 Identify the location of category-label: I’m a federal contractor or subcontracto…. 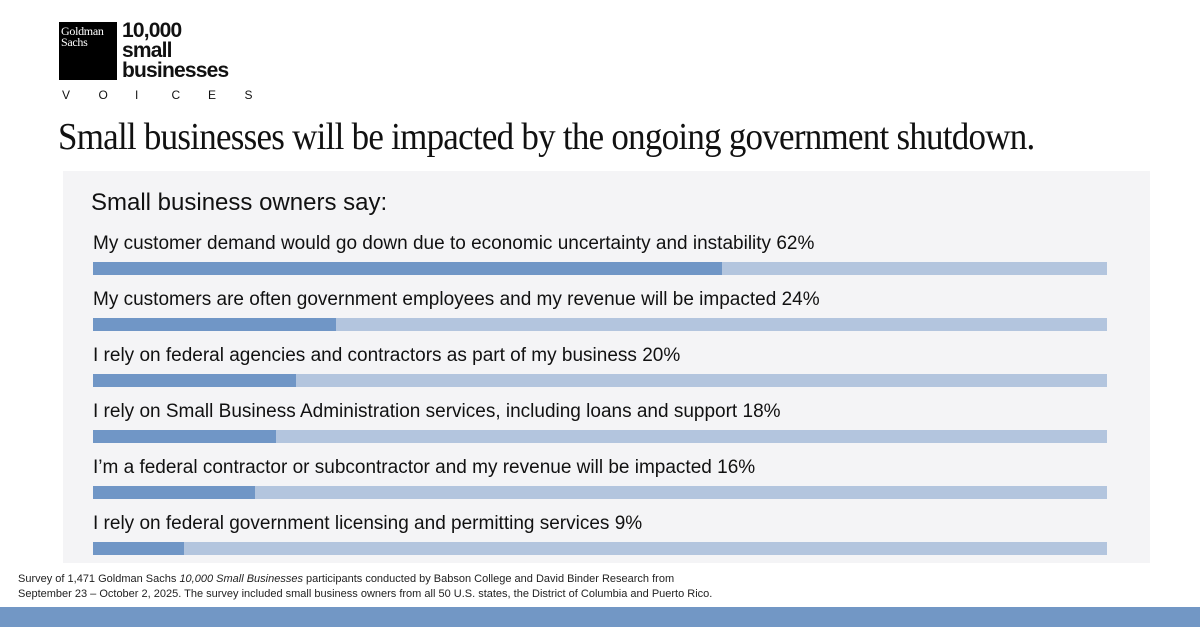
(402, 467).